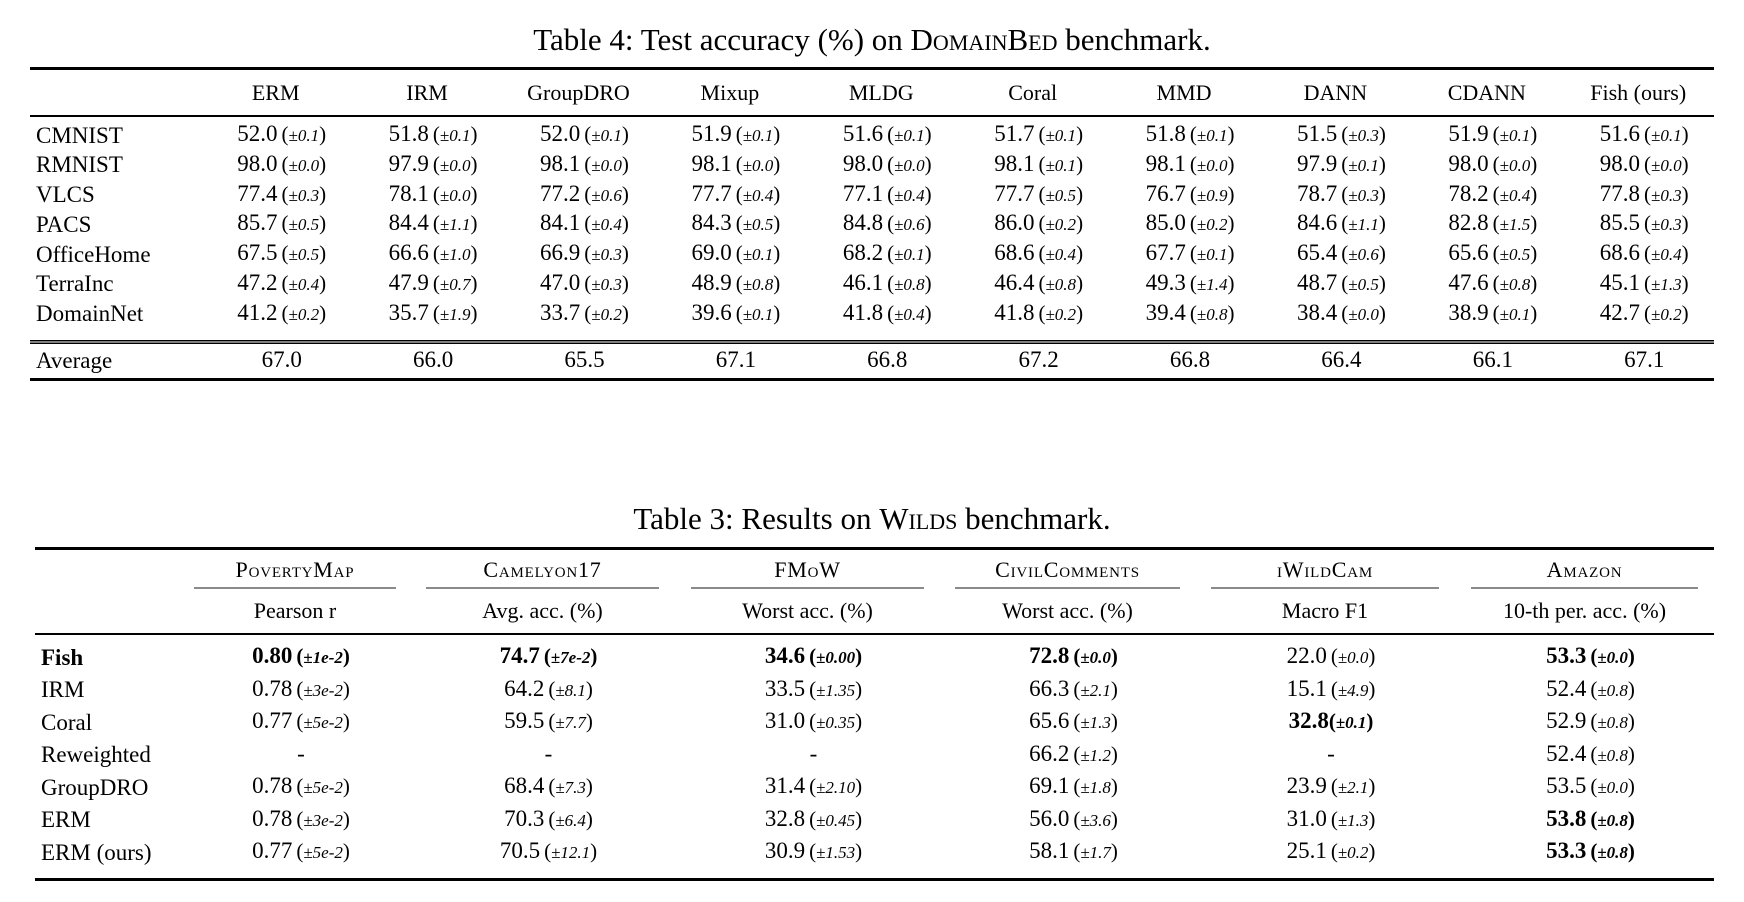 The image size is (1744, 902). What do you see at coordinates (1363, 195) in the screenshot?
I see `cell-stderr: ±0.3` at bounding box center [1363, 195].